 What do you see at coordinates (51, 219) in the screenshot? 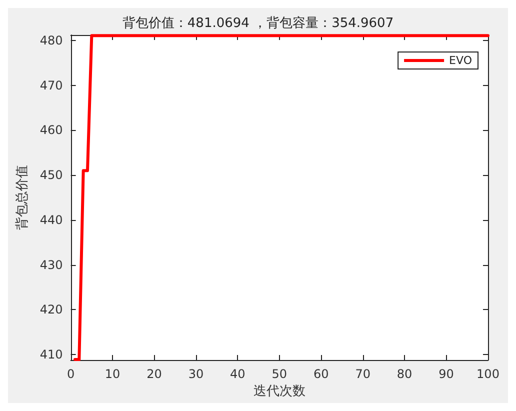
I see `y-tick-label: 440` at bounding box center [51, 219].